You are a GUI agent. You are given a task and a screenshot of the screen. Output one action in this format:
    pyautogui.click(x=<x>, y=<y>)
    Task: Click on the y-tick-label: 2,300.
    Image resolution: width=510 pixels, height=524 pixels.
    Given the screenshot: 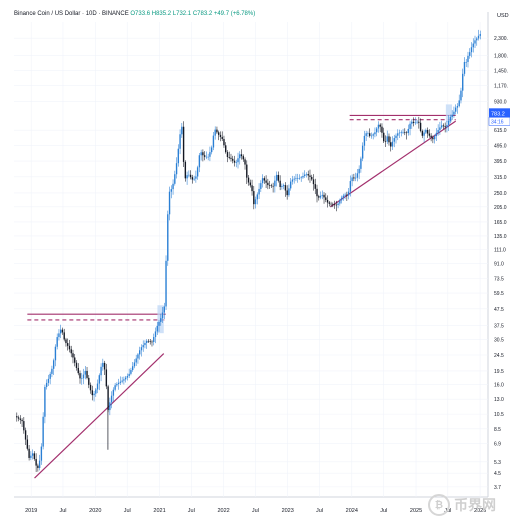 What is the action you would take?
    pyautogui.click(x=501, y=39)
    